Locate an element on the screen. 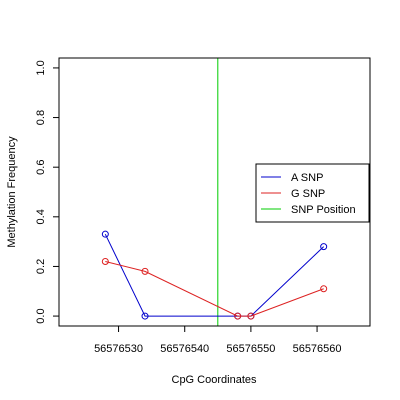  y-axis: 0.0 0.2 0.4 0.6 0.8 1.0 is located at coordinates (47, 192).